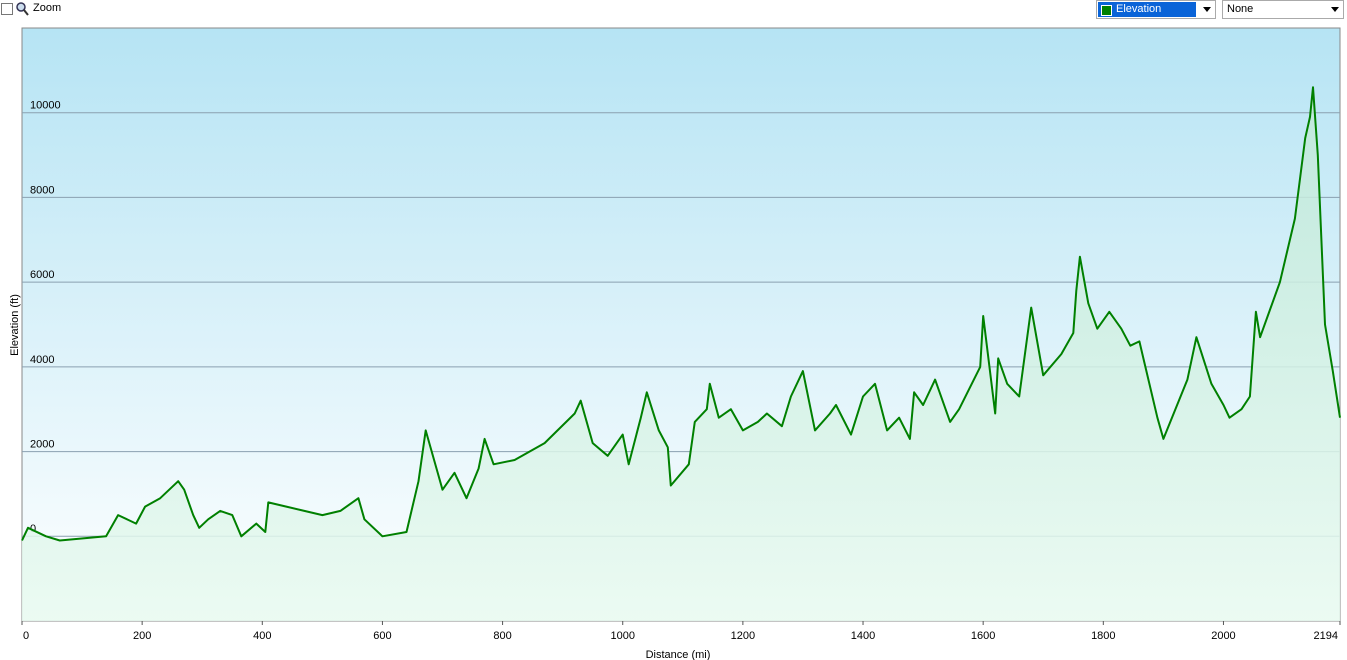 The height and width of the screenshot is (660, 1347). I want to click on x-tick-label: 1200, so click(743, 636).